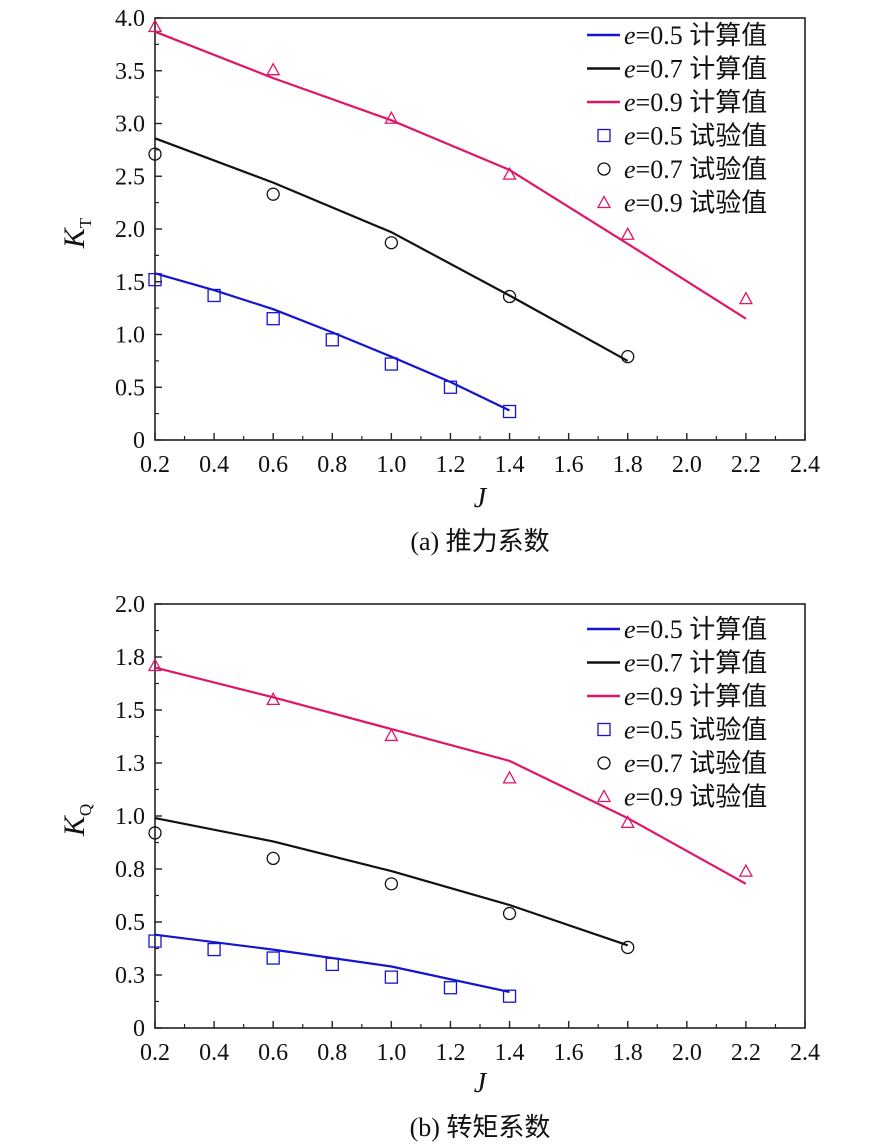  I want to click on legend-label: e=0.7 试验值, so click(695, 169).